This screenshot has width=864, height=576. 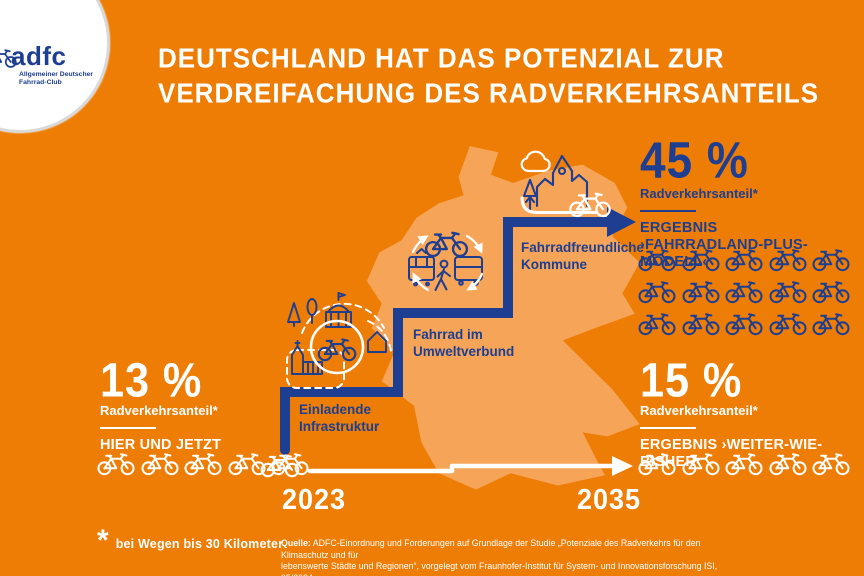 What do you see at coordinates (559, 205) in the screenshot?
I see `ground-line` at bounding box center [559, 205].